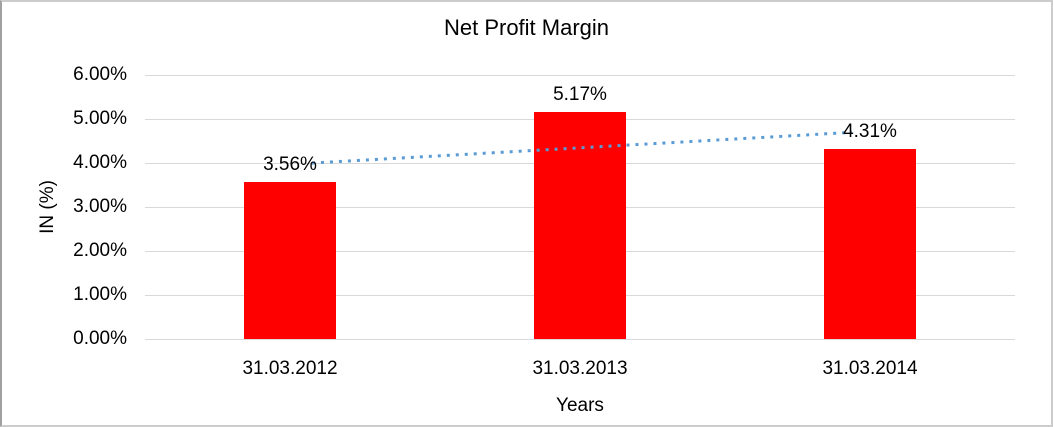 The width and height of the screenshot is (1053, 427). Describe the element at coordinates (870, 132) in the screenshot. I see `data-label: 4.31%` at that location.